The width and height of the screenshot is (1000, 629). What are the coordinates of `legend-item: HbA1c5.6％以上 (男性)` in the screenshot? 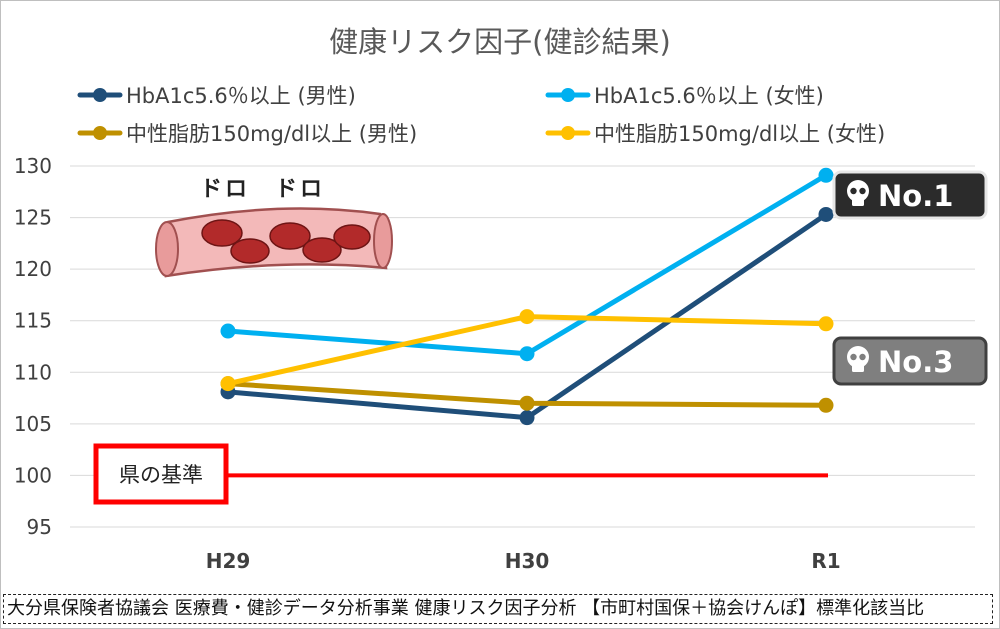 It's located at (216, 96).